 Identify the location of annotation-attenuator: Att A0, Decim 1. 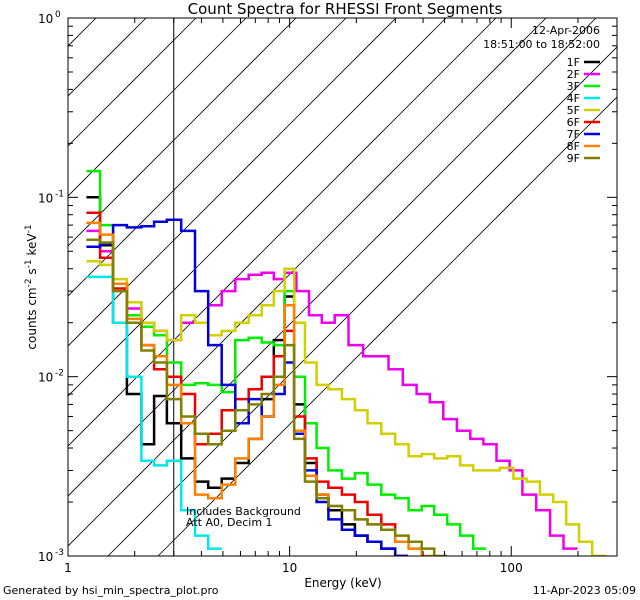
(229, 522).